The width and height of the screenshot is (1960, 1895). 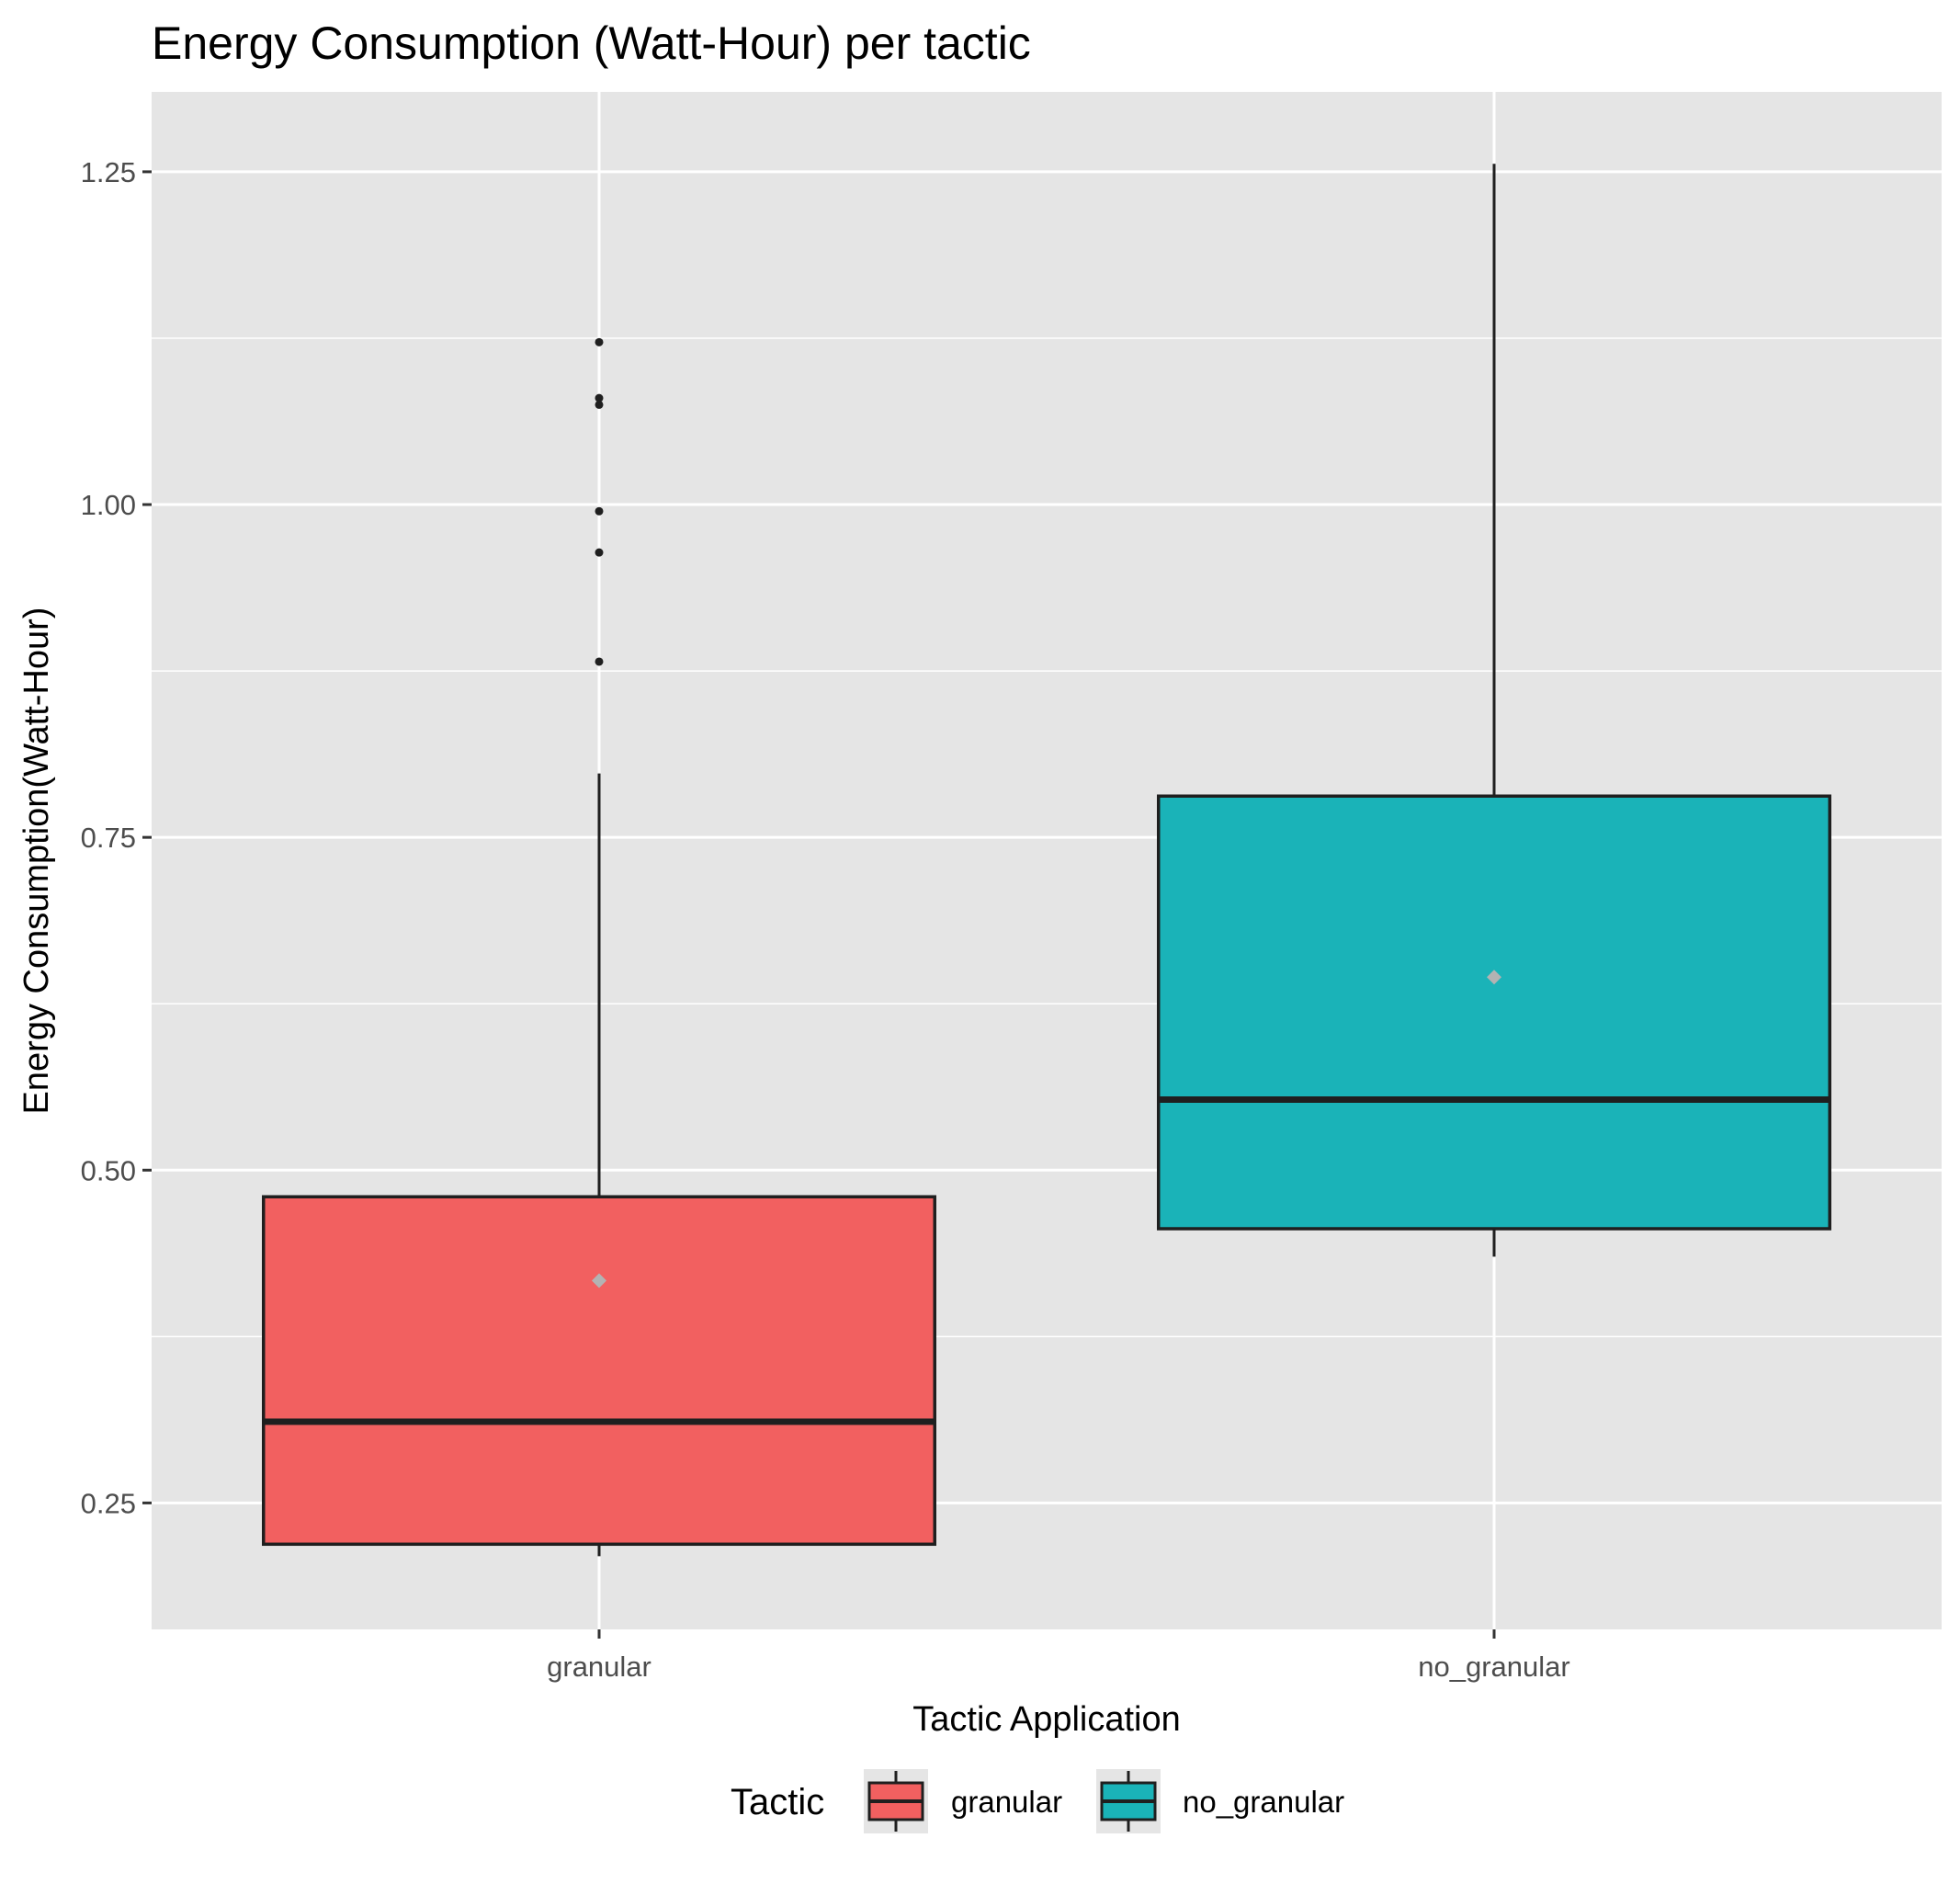 I want to click on legend-label-granular: granular, so click(x=1006, y=1802).